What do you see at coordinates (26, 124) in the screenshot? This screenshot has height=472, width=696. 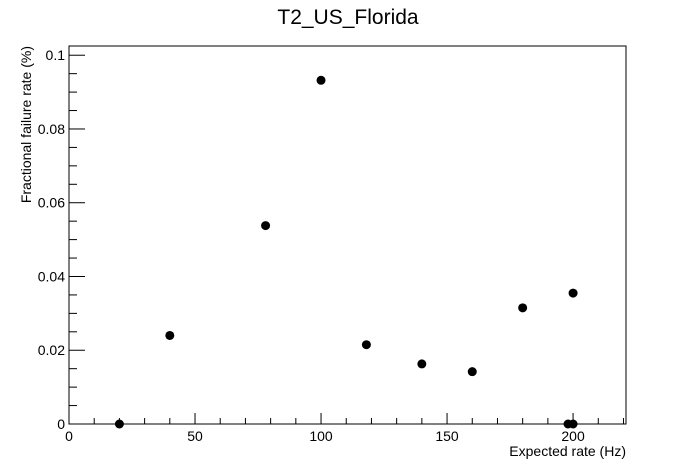 I see `y-axis-label: Fractional failure rate (%)` at bounding box center [26, 124].